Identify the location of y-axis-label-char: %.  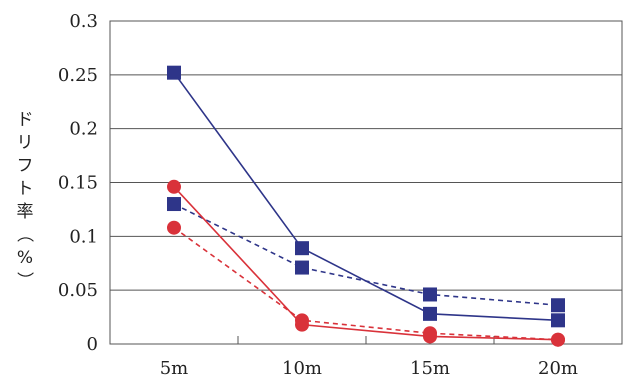
(25, 258).